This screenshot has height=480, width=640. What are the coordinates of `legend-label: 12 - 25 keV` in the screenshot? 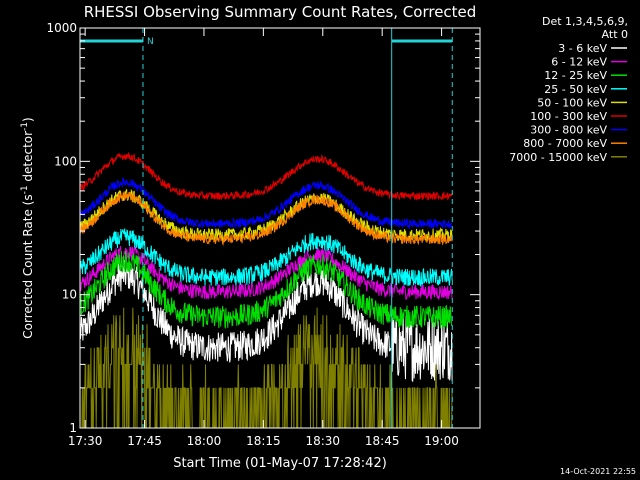 It's located at (575, 75).